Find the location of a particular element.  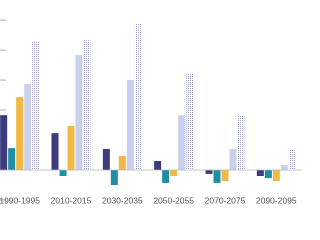

x-tick-label: 1990-1995 is located at coordinates (20, 200).